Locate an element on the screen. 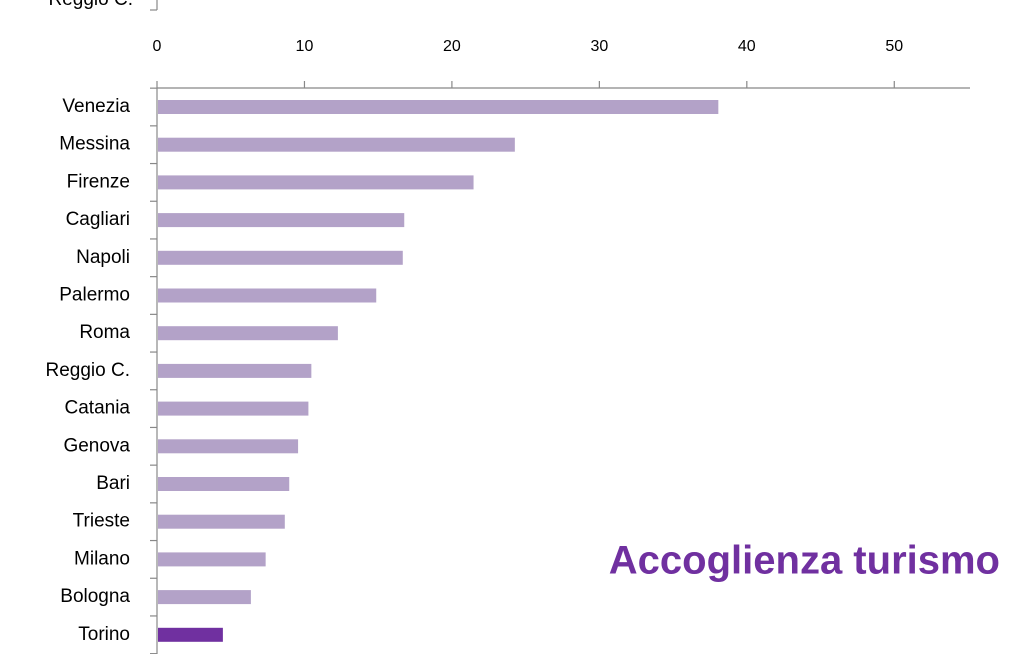  y-tick-label: Trieste is located at coordinates (101, 521).